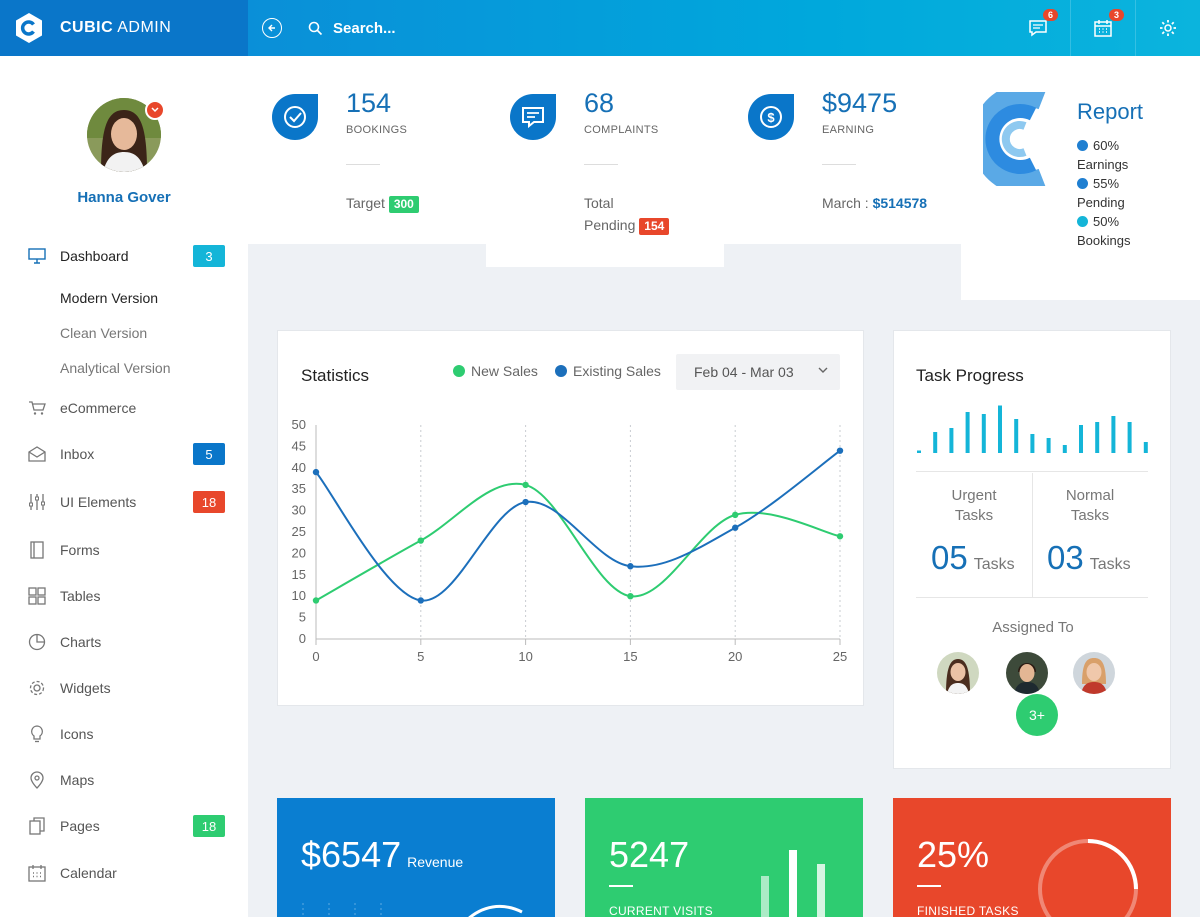 The image size is (1200, 917). I want to click on sidebar-item-pages: Pages 18, so click(126, 826).